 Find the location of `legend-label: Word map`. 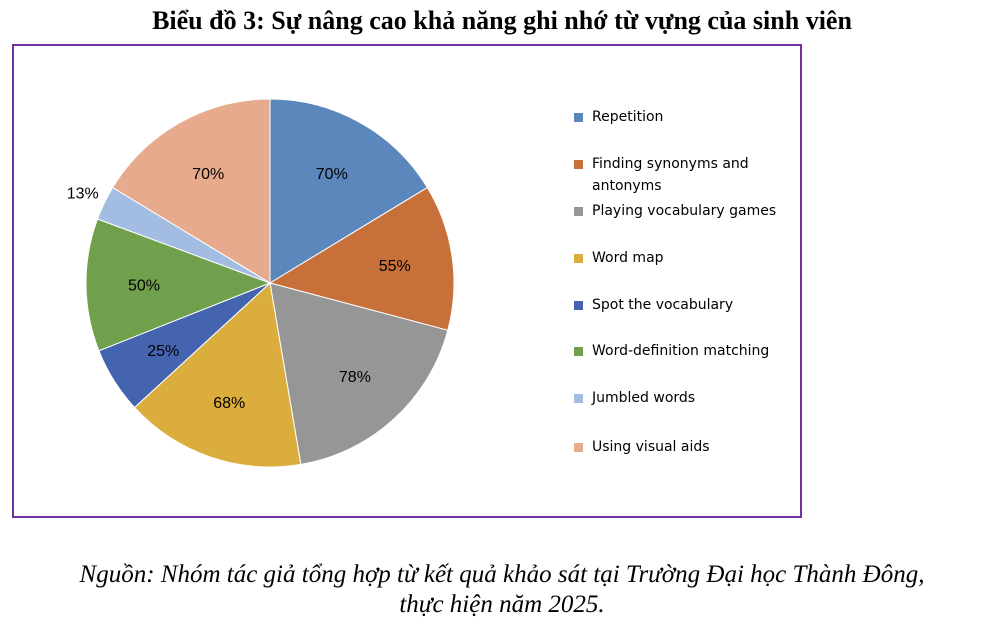

legend-label: Word map is located at coordinates (628, 258).